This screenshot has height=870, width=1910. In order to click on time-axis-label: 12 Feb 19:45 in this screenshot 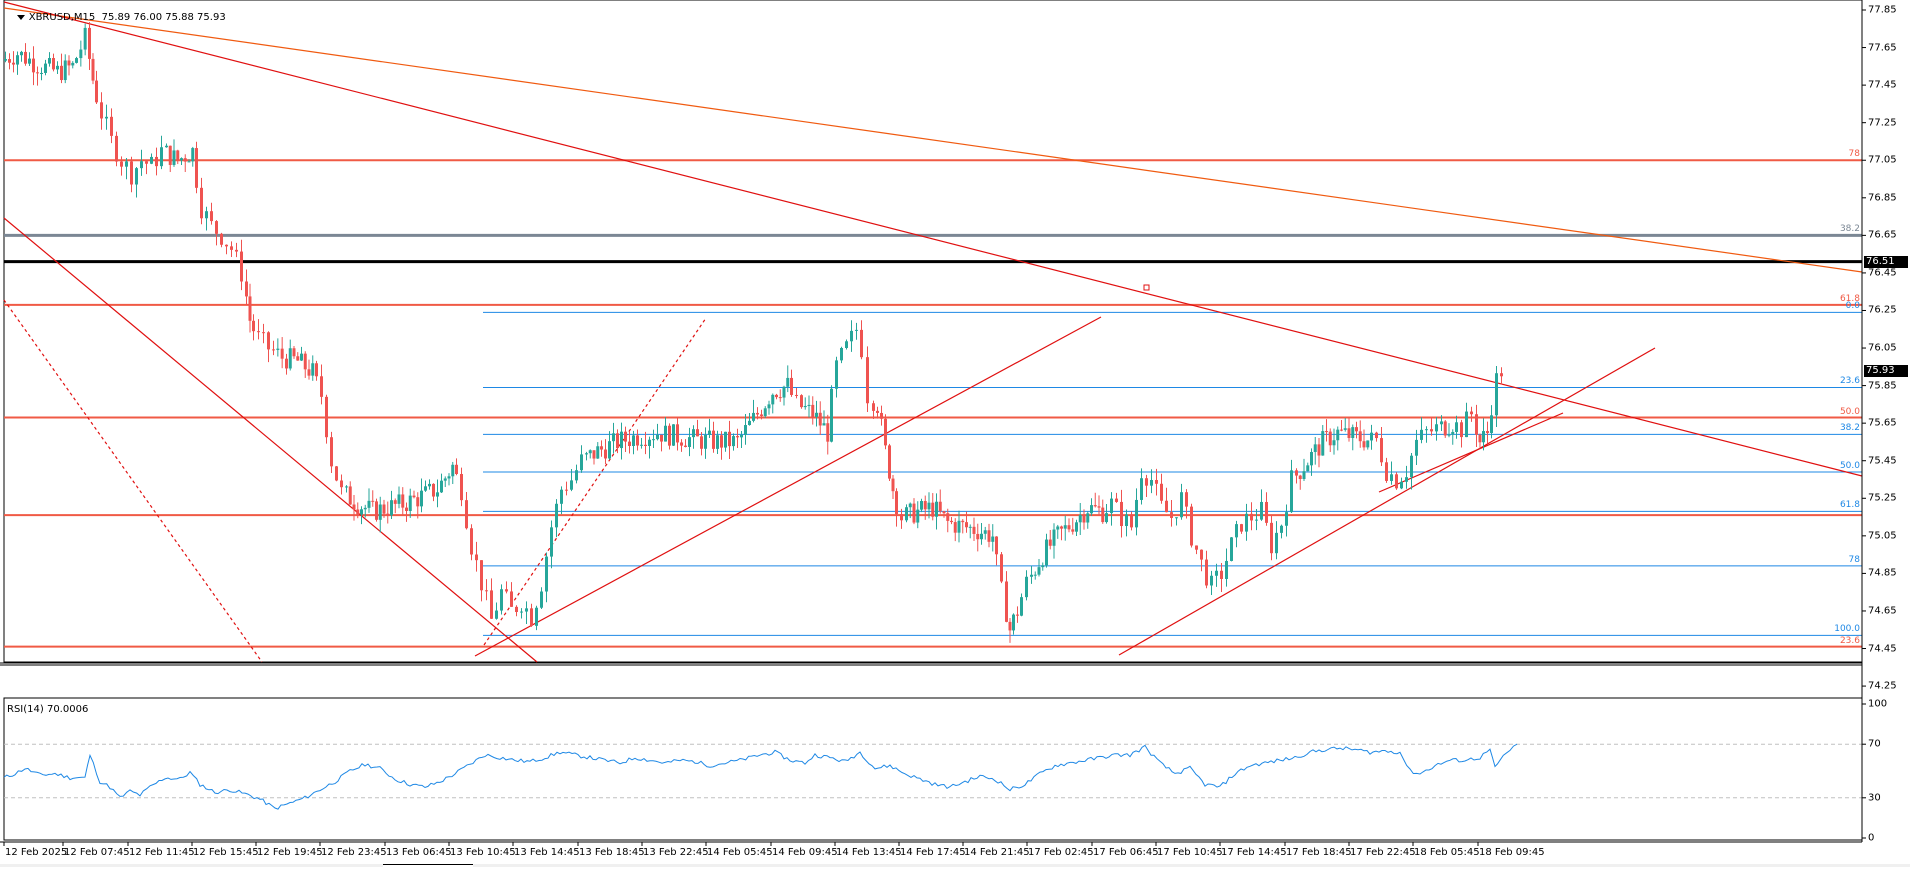, I will do `click(290, 852)`.